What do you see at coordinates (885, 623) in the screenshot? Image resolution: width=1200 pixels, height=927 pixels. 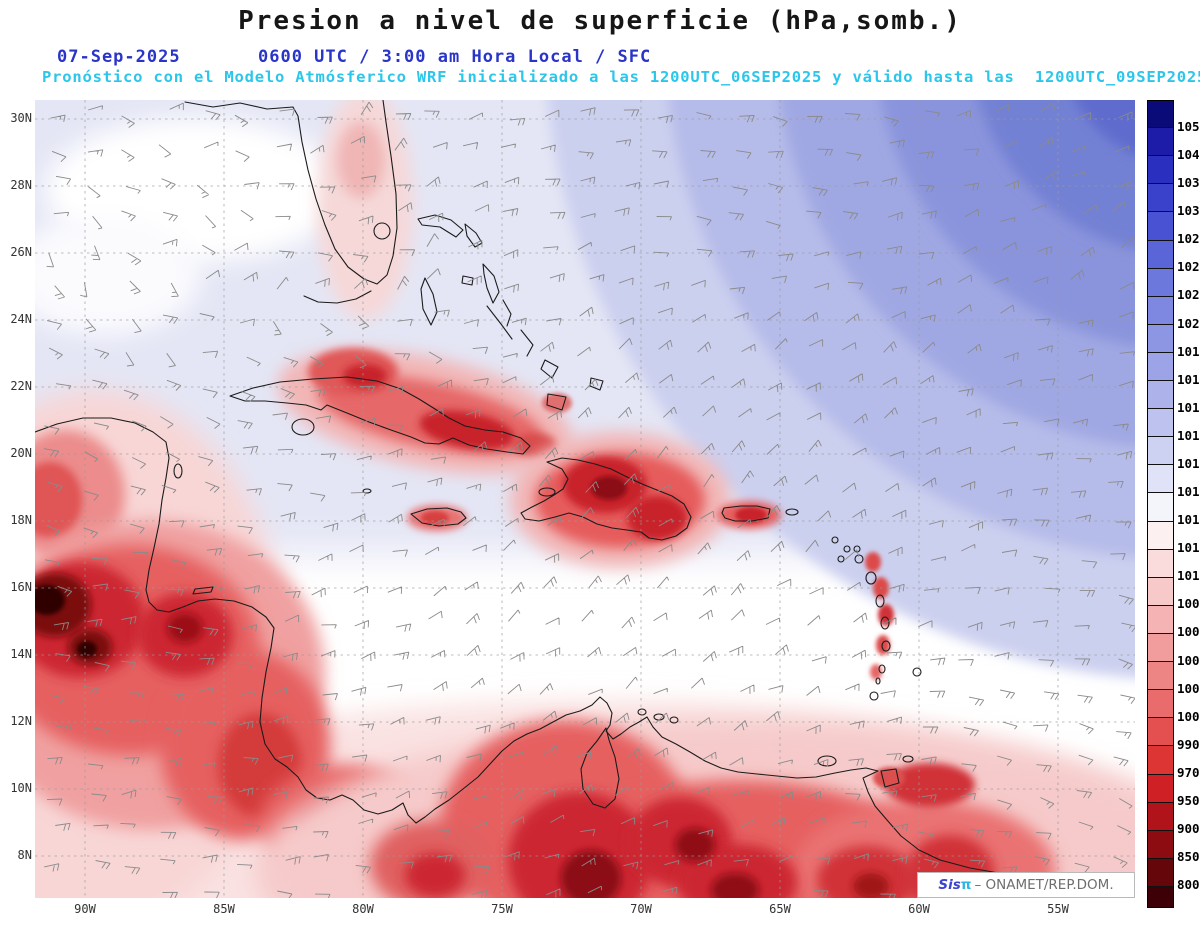 I see `martinique` at bounding box center [885, 623].